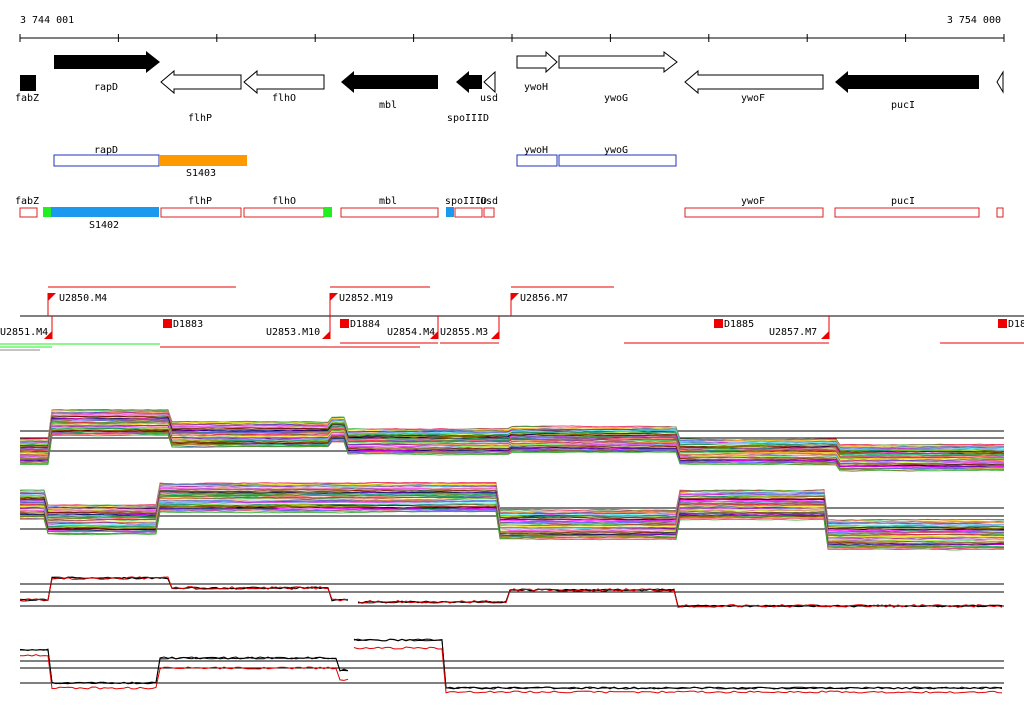  What do you see at coordinates (284, 201) in the screenshot?
I see `operon-label-flhO: flhO` at bounding box center [284, 201].